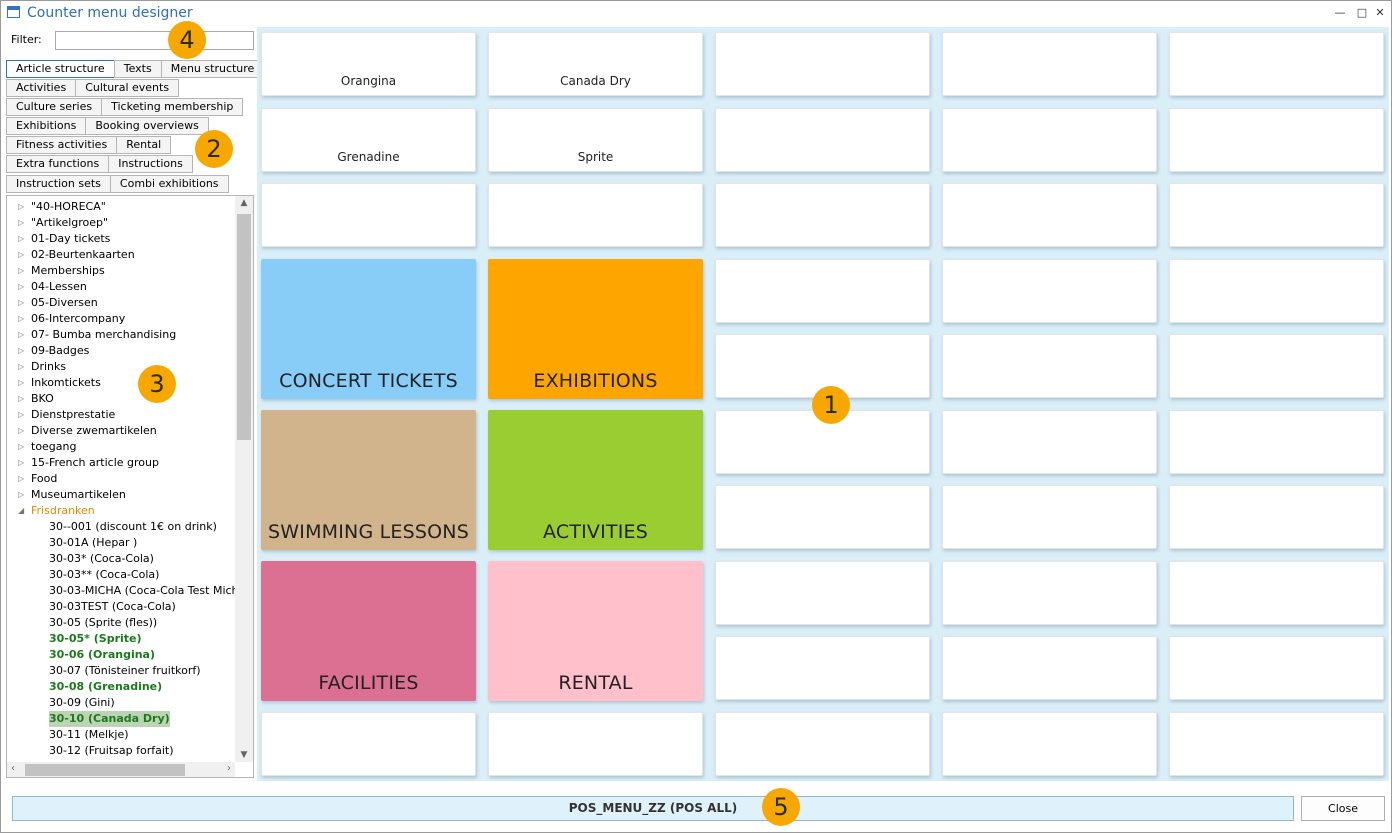 The height and width of the screenshot is (833, 1392). What do you see at coordinates (121, 223) in the screenshot?
I see `tree-item: ▷ "Artikelgroep"` at bounding box center [121, 223].